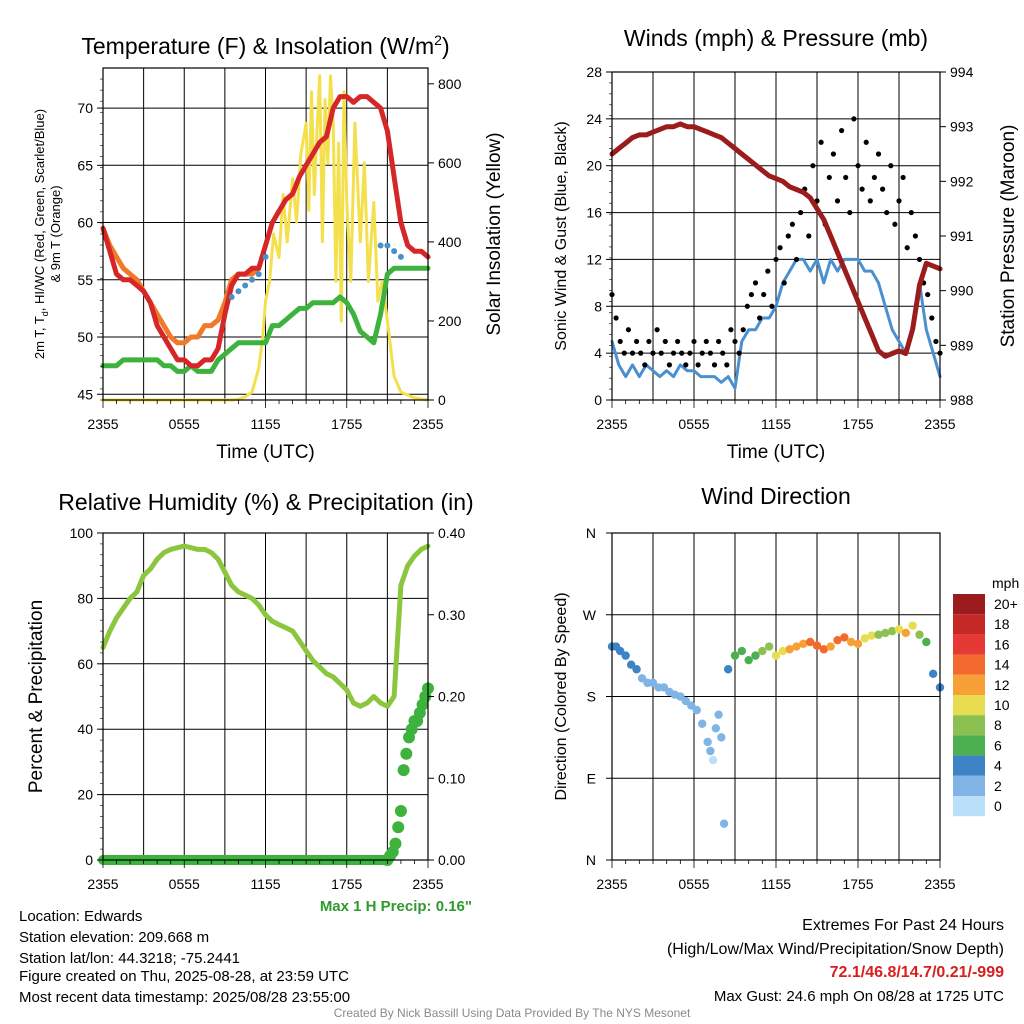 This screenshot has height=1024, width=1024. What do you see at coordinates (450, 242) in the screenshot?
I see `y2-tick-label: 400` at bounding box center [450, 242].